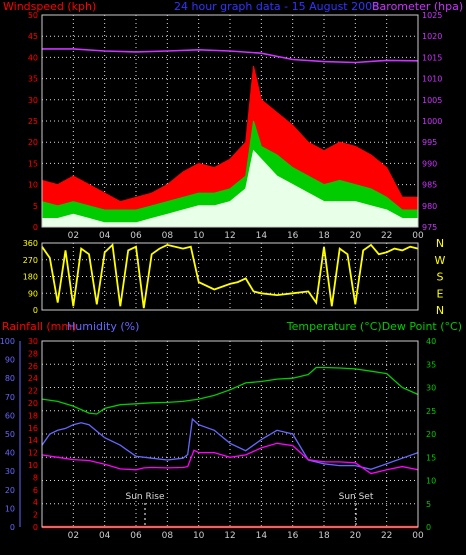 The height and width of the screenshot is (555, 466). I want to click on climate-chart-x-tick-label: 04, so click(105, 536).